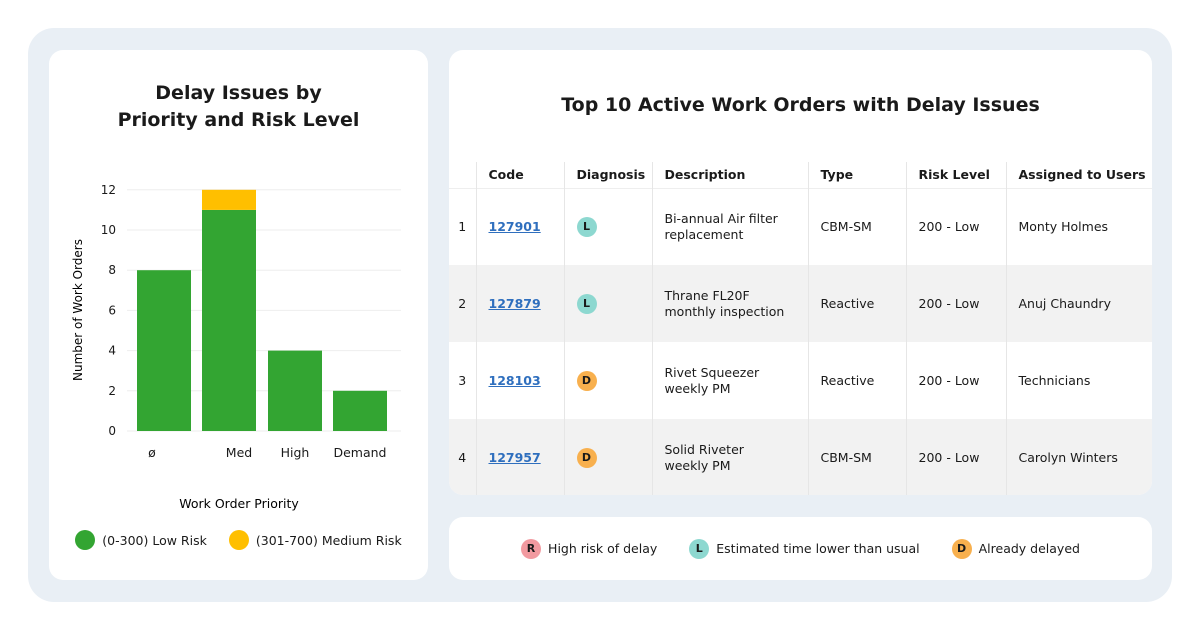 This screenshot has height=628, width=1200. I want to click on description-cell: Rivet Squeezer weekly PM, so click(729, 380).